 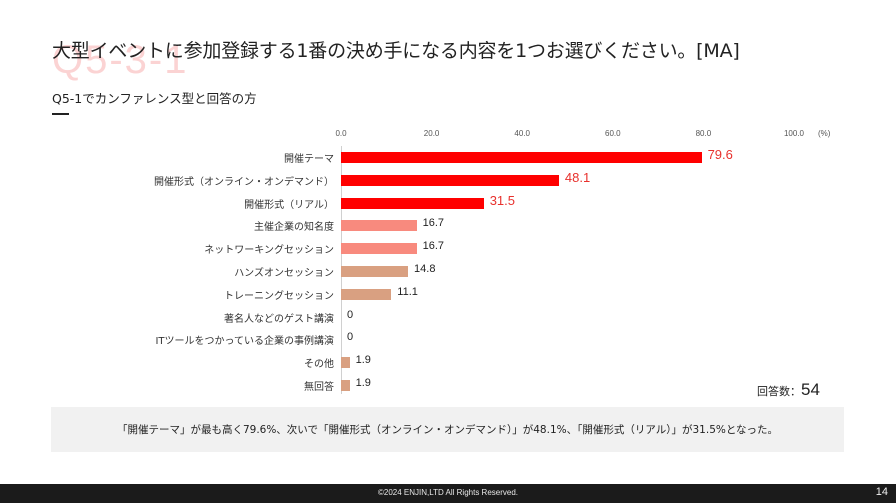 I want to click on copyright-text: ©2024 ENJIN,LTD All Rights Reserved., so click(x=448, y=492).